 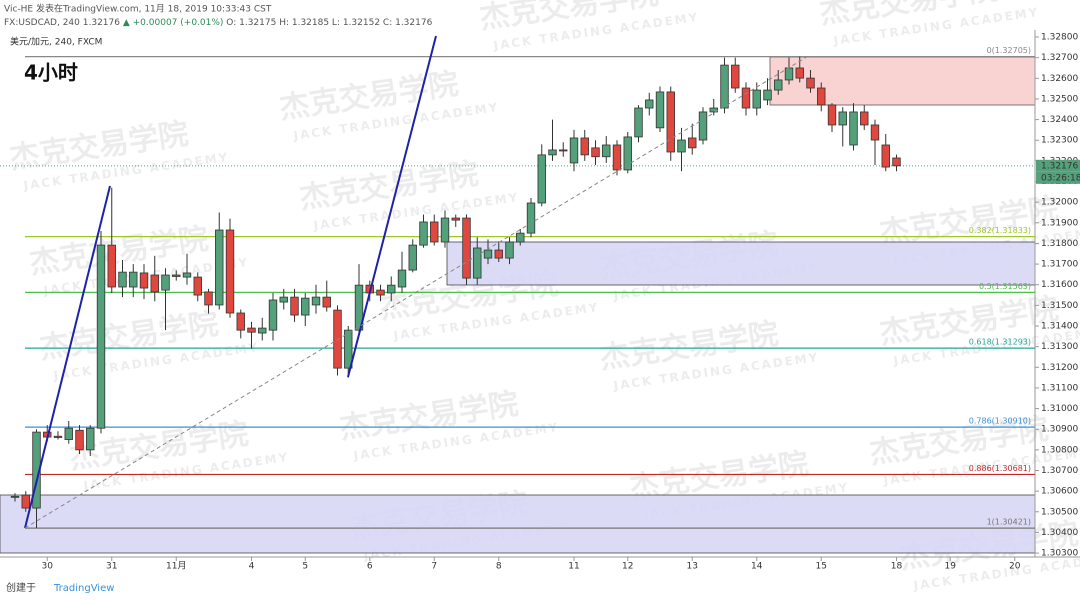 What do you see at coordinates (1059, 554) in the screenshot?
I see `y-tick-label: 1.30300` at bounding box center [1059, 554].